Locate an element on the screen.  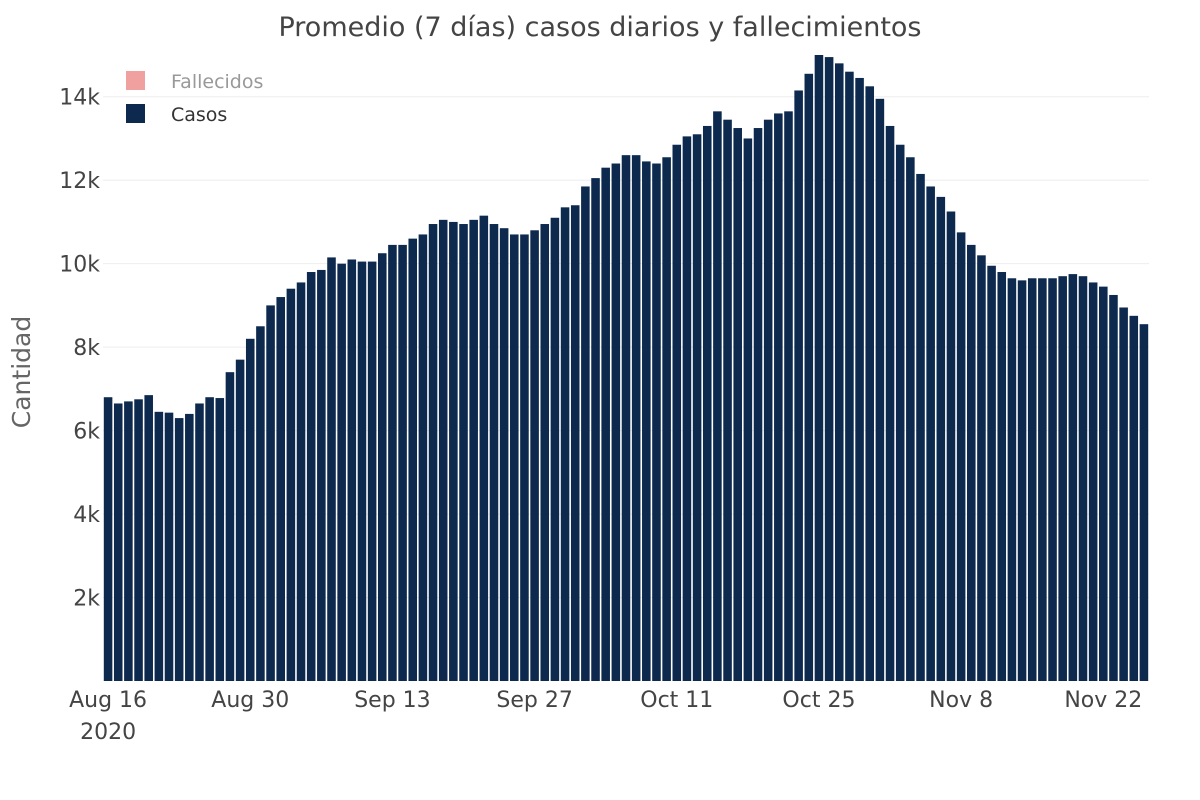
legend: Fallecidos Casos is located at coordinates (194, 98).